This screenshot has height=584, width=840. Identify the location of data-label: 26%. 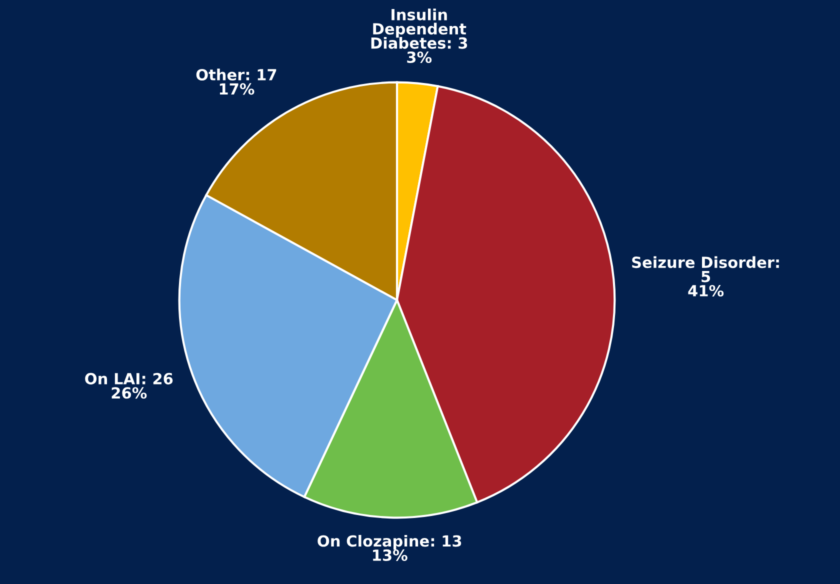
(129, 393).